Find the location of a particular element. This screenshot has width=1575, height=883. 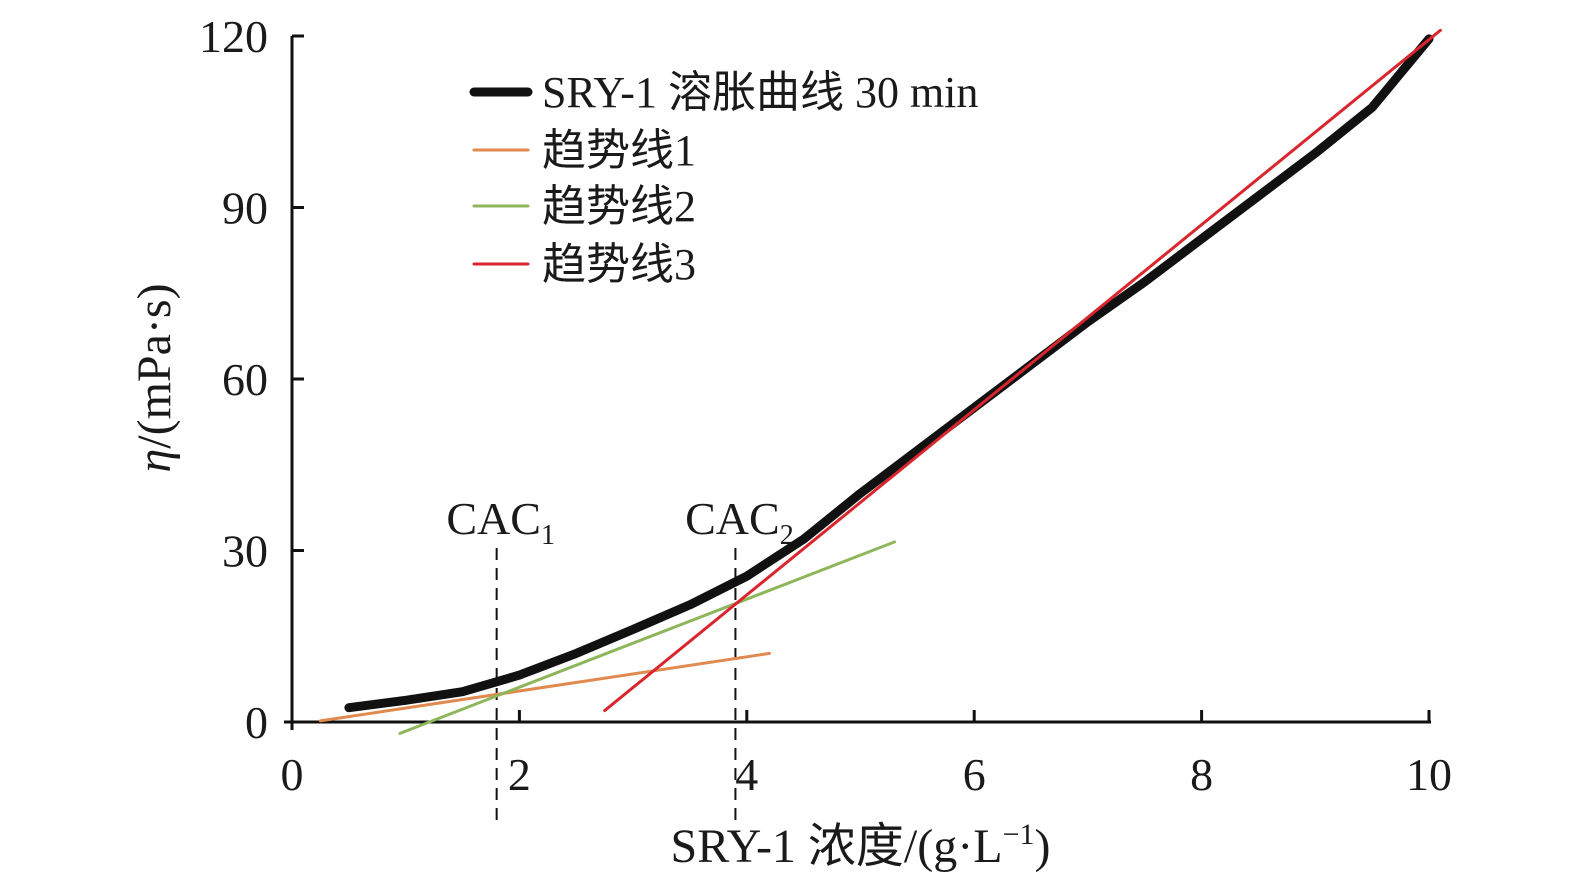

cac-label-2: CAC2 is located at coordinates (739, 522).